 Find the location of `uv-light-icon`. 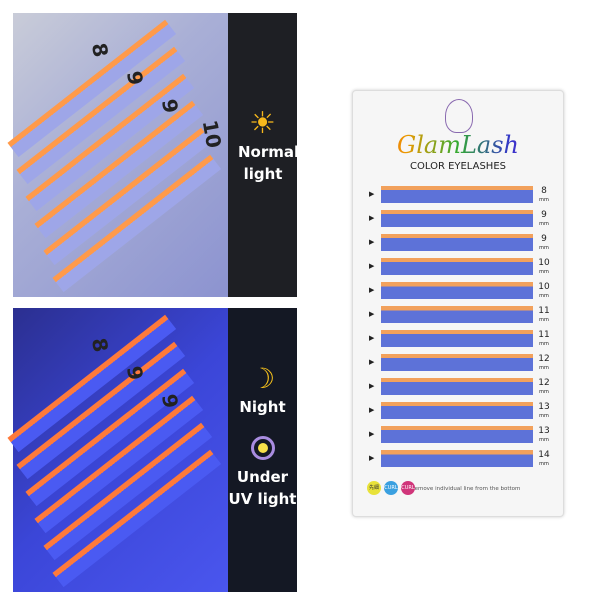

uv-light-icon is located at coordinates (262, 448).